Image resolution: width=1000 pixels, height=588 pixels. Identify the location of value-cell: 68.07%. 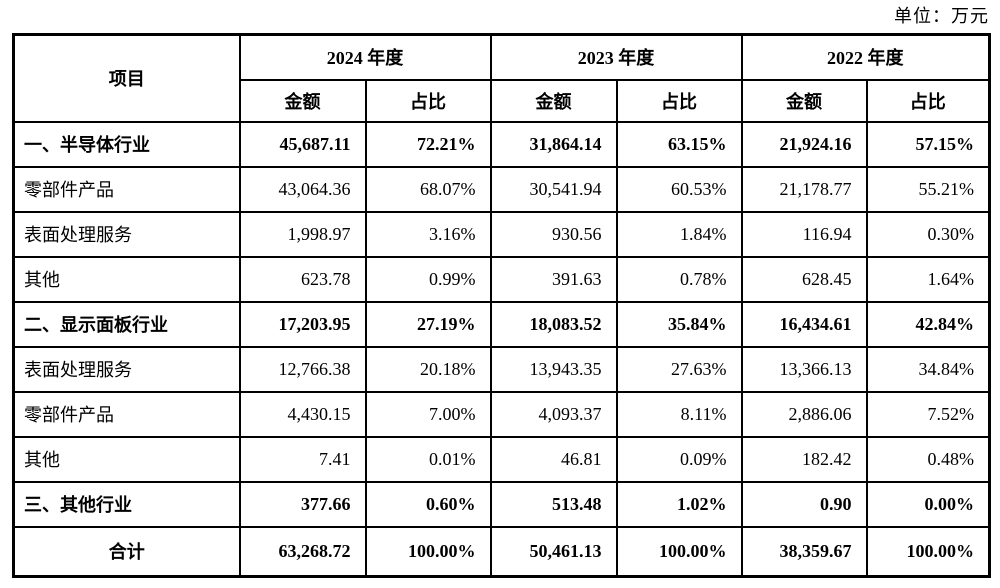
(428, 189).